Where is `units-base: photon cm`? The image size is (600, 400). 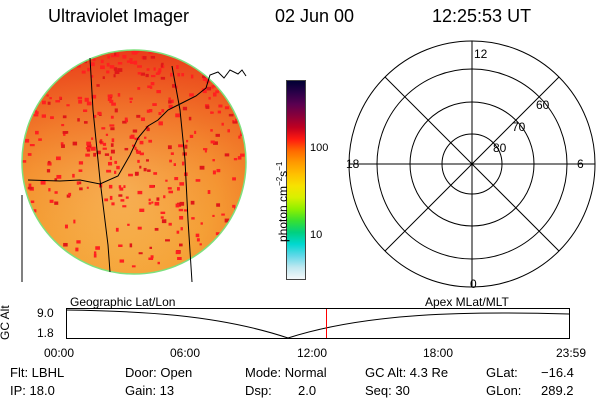 units-base: photon cm is located at coordinates (283, 213).